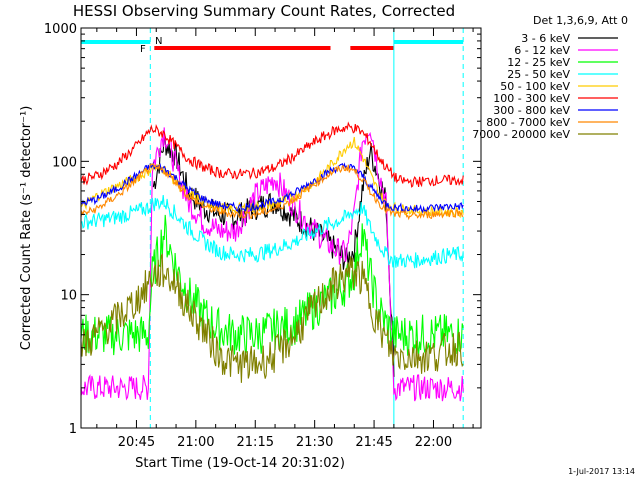 The height and width of the screenshot is (480, 640). What do you see at coordinates (545, 38) in the screenshot?
I see `legend-entry-label: 3 - 6 keV` at bounding box center [545, 38].